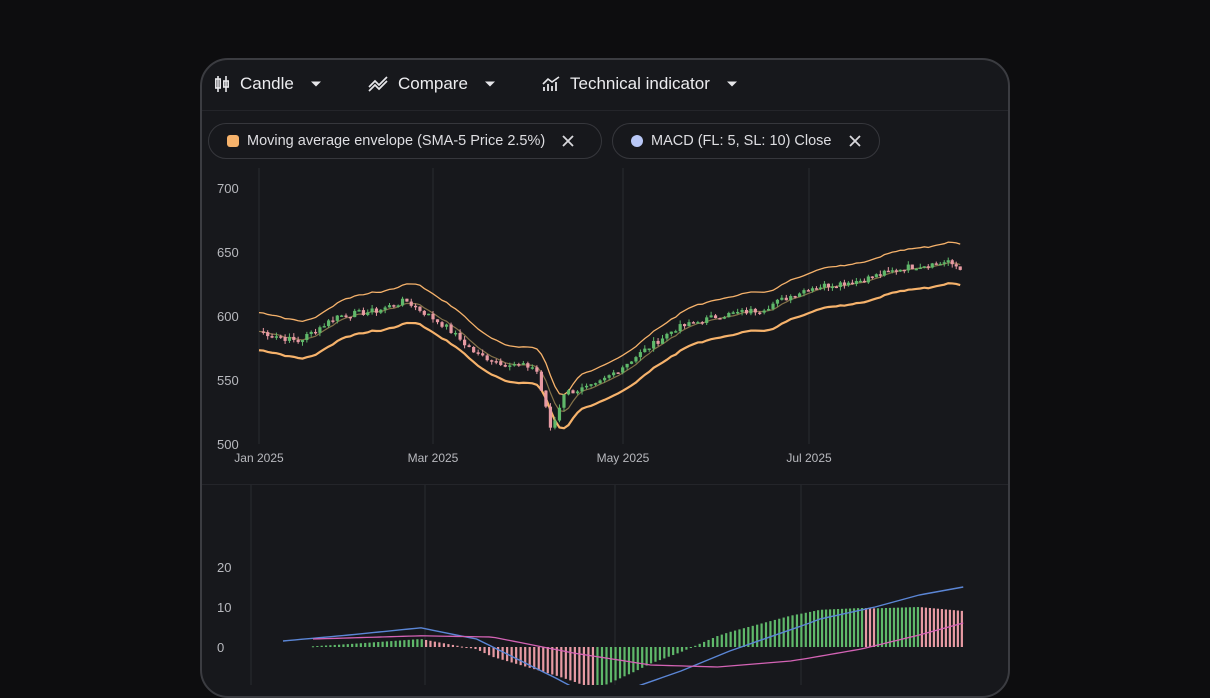  Describe the element at coordinates (746, 141) in the screenshot. I see `chip-macd: MACD (FL: 5, SL: 10) Close` at that location.